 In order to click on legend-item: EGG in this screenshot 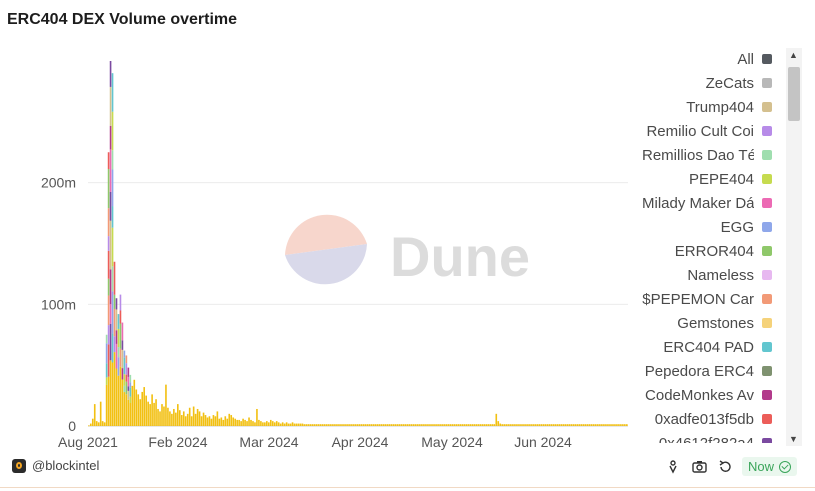, I will do `click(746, 227)`.